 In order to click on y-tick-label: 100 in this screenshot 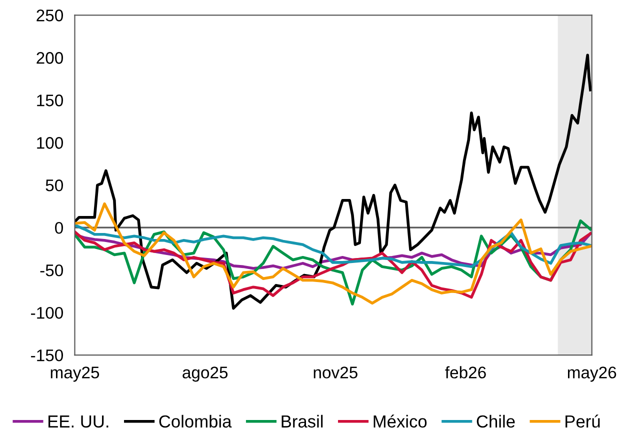, I will do `click(50, 143)`.